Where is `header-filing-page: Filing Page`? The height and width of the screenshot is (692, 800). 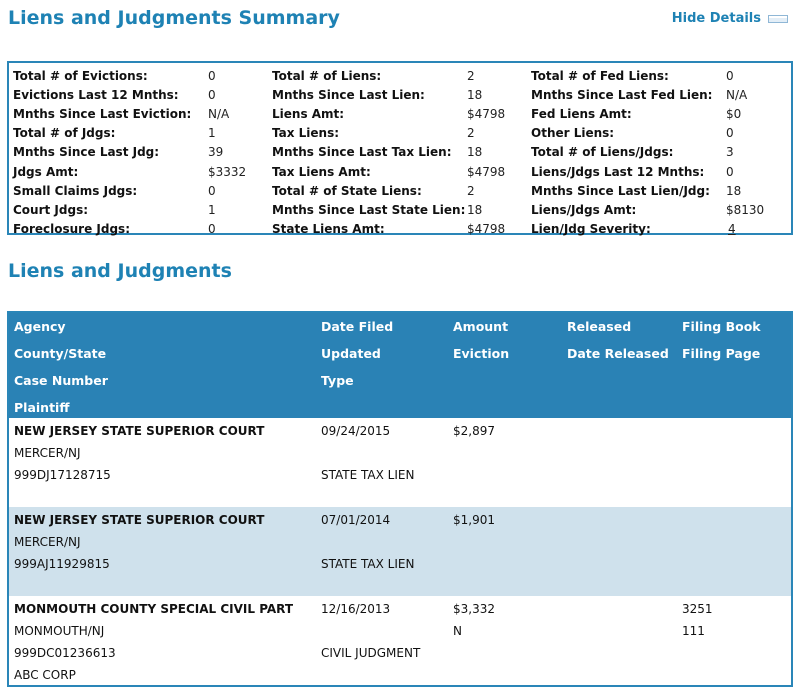 header-filing-page: Filing Page is located at coordinates (721, 353).